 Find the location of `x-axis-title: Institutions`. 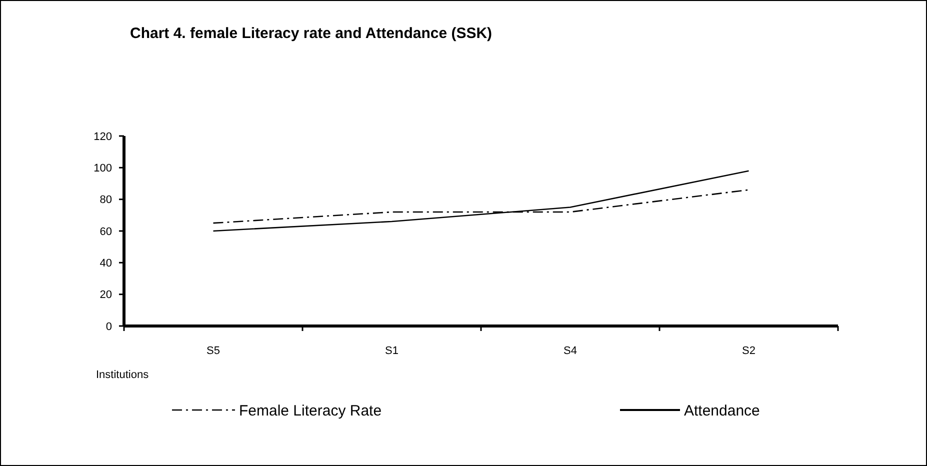

x-axis-title: Institutions is located at coordinates (123, 375).